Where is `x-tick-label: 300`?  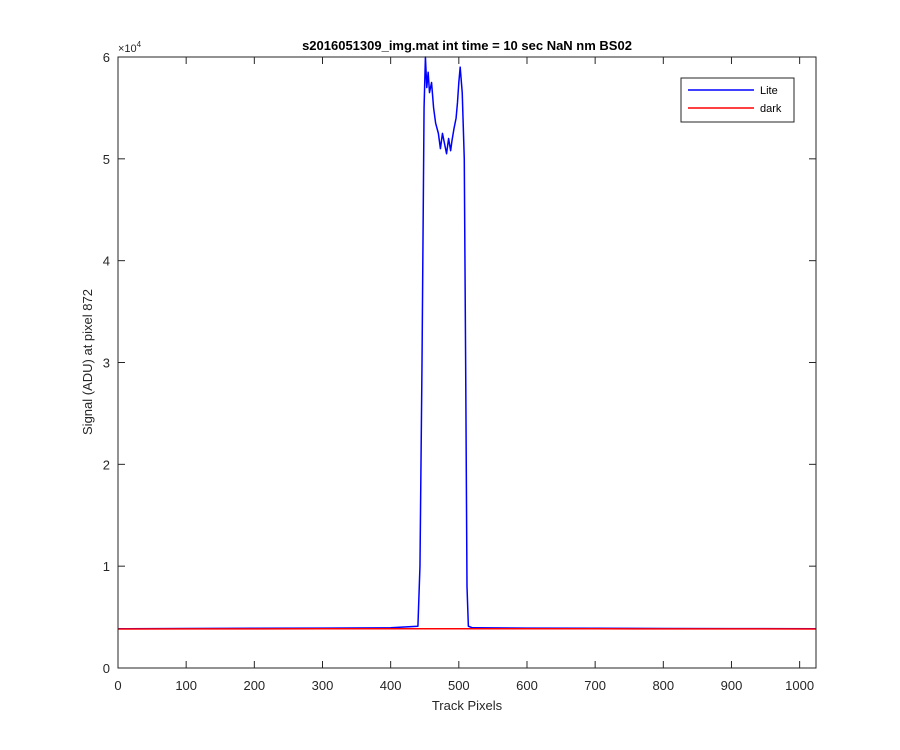 x-tick-label: 300 is located at coordinates (323, 685).